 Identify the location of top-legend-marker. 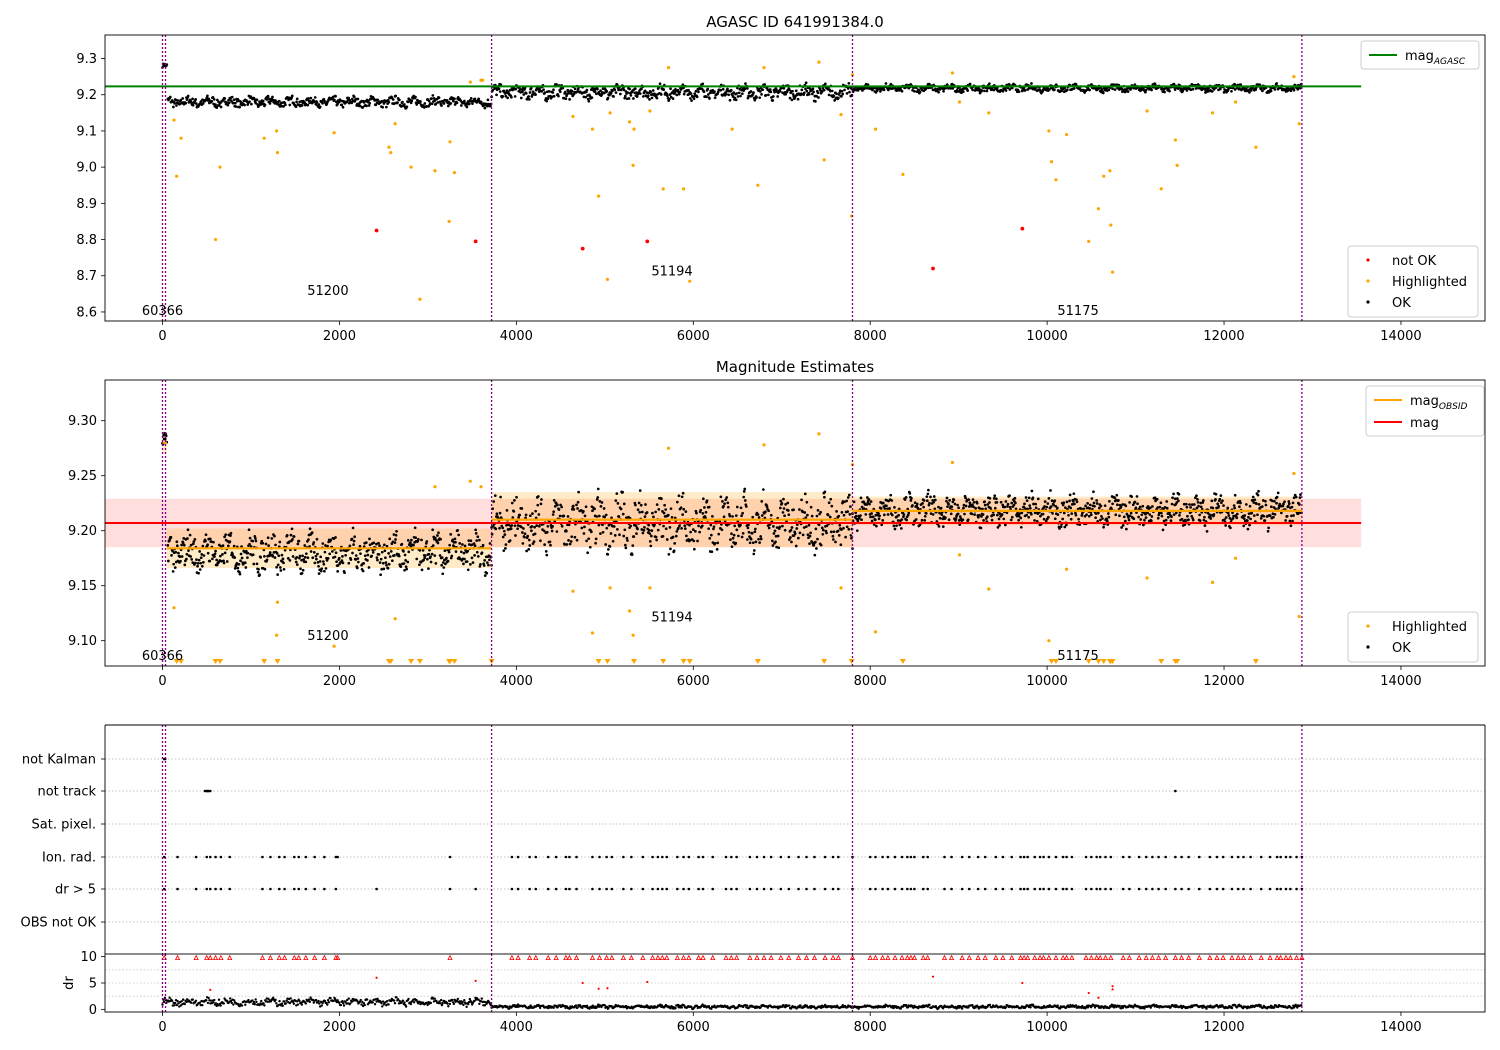
(1368, 260).